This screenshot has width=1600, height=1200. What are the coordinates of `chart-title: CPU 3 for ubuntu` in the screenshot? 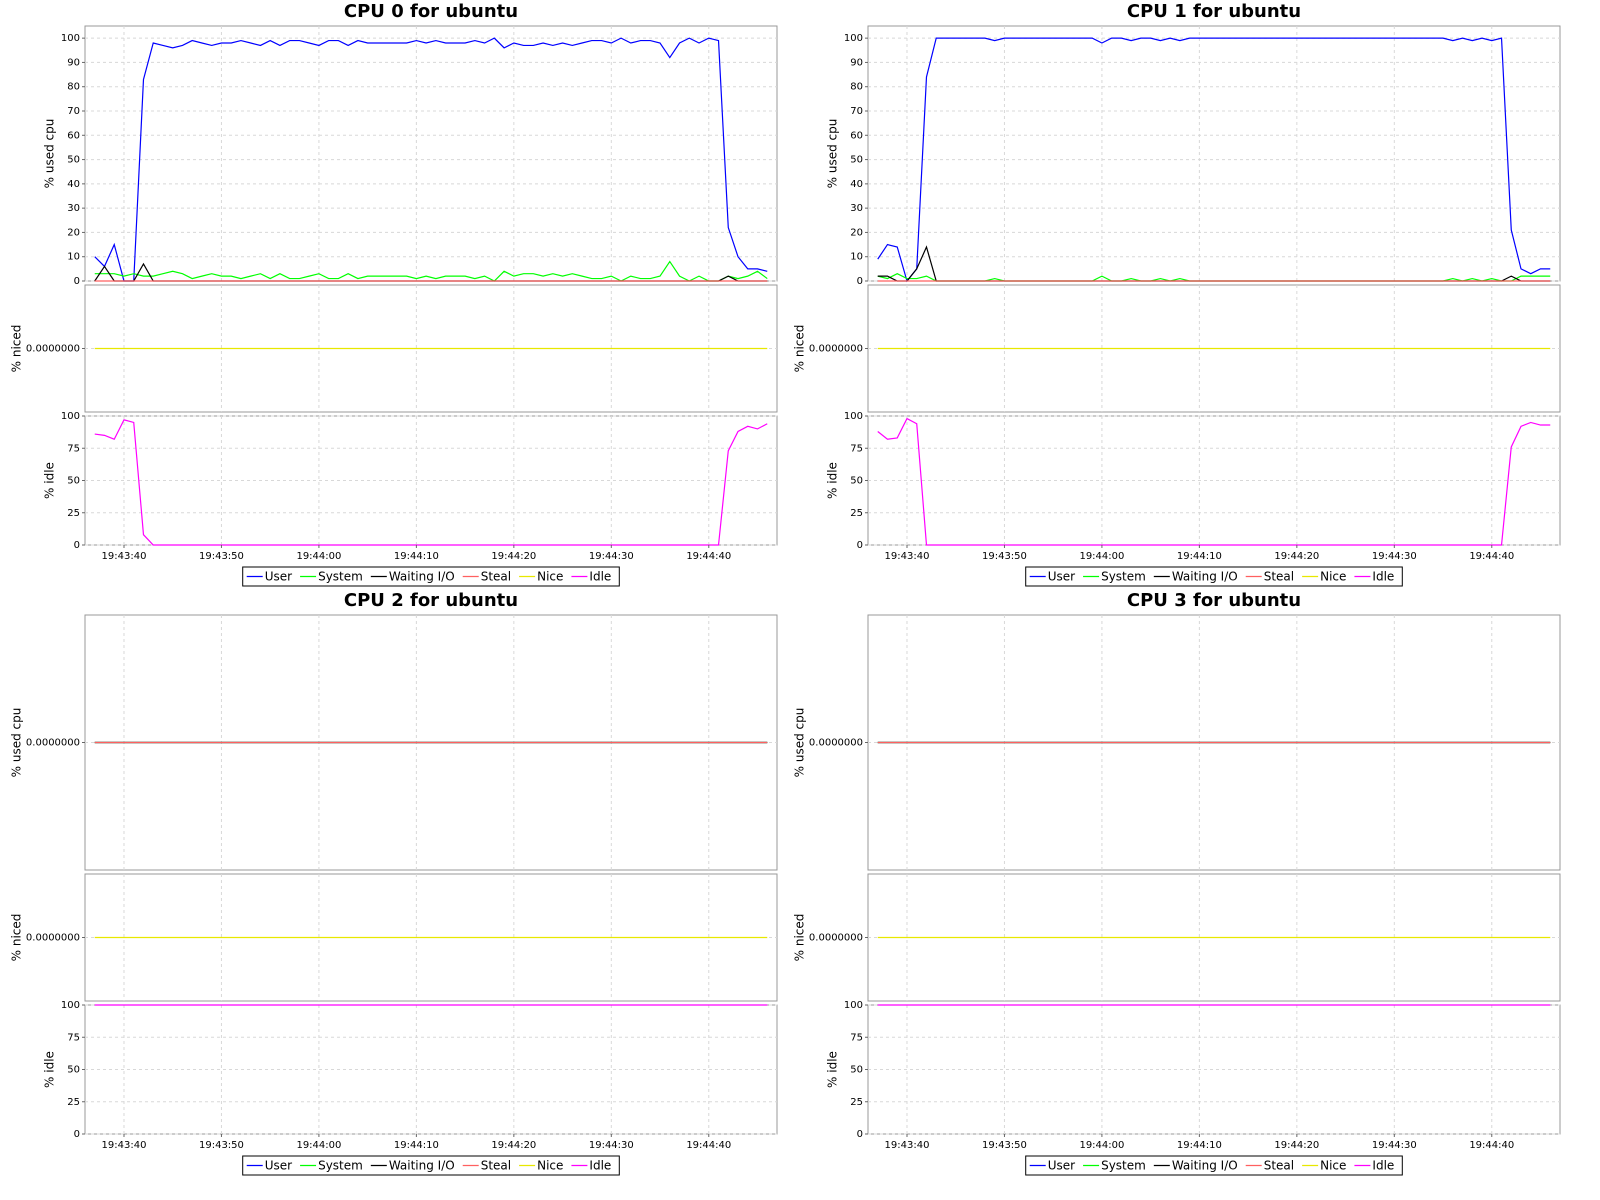 It's located at (1214, 600).